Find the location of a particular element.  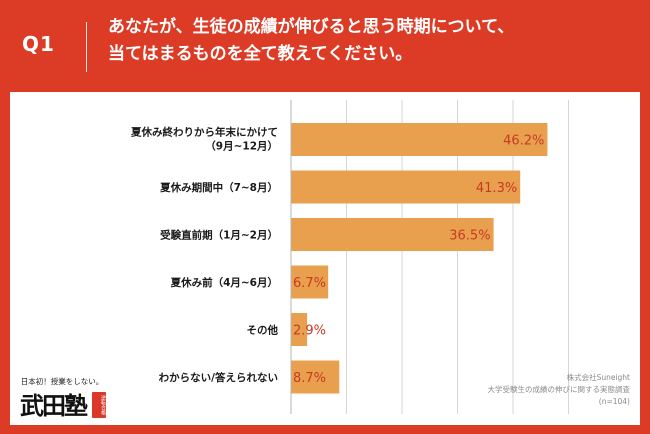

source-survey: 大学受験生の成績の伸びに関する実態調査 is located at coordinates (559, 389).